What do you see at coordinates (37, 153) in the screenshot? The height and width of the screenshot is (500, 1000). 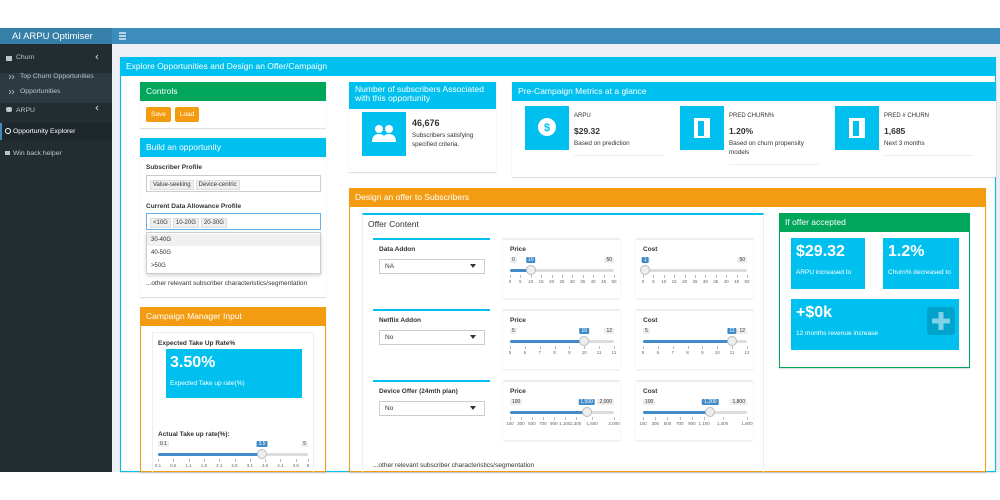 I see `menu-item: Win back helper` at bounding box center [37, 153].